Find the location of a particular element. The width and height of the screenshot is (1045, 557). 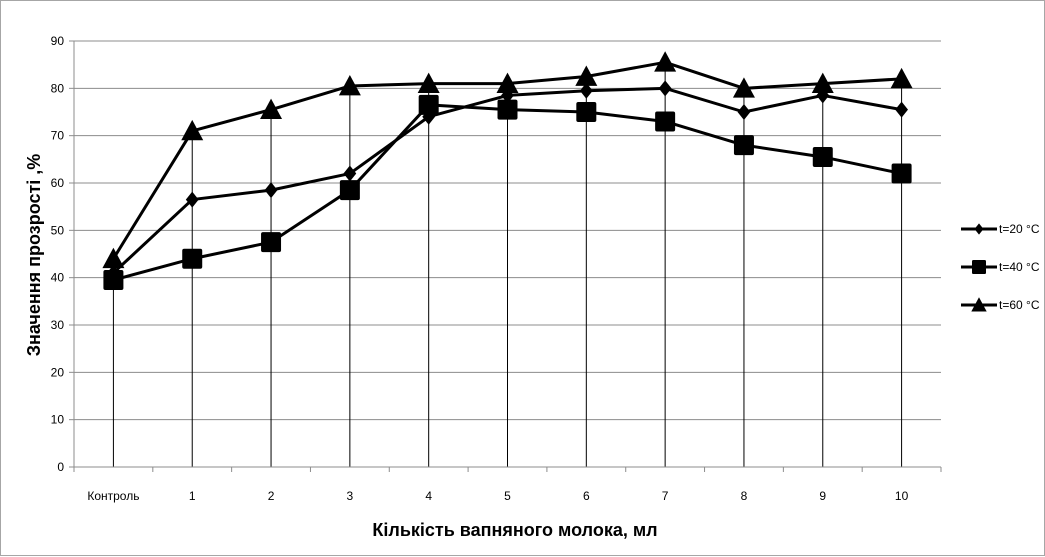

legend: t=20 °C t=40 °C t=60 °C is located at coordinates (1000, 267).